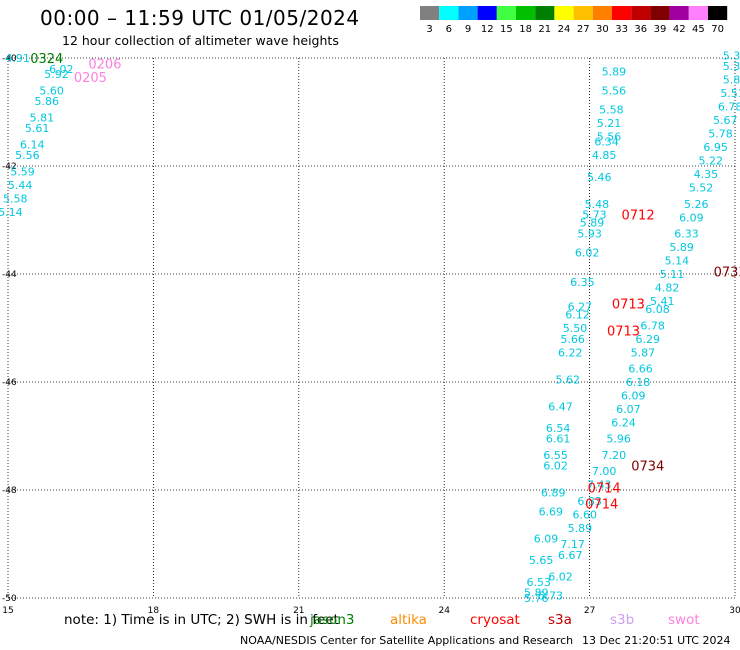 Image resolution: width=740 pixels, height=650 pixels. What do you see at coordinates (583, 29) in the screenshot?
I see `color-scale-label: 27` at bounding box center [583, 29].